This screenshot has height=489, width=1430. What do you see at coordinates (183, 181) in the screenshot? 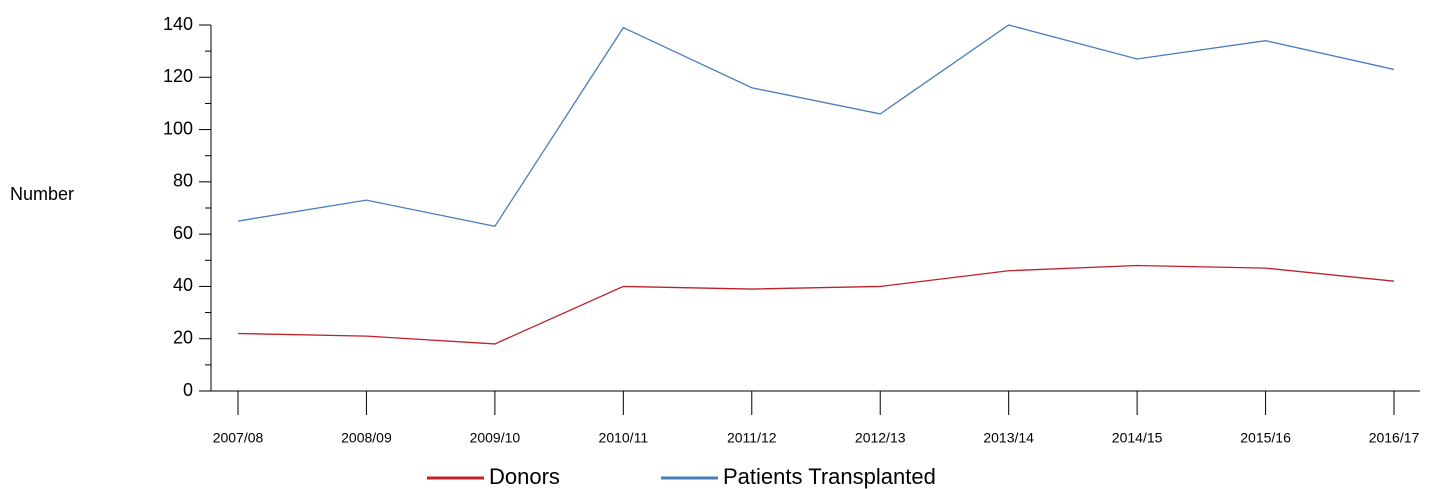
I see `y-tick-label: 80` at bounding box center [183, 181].